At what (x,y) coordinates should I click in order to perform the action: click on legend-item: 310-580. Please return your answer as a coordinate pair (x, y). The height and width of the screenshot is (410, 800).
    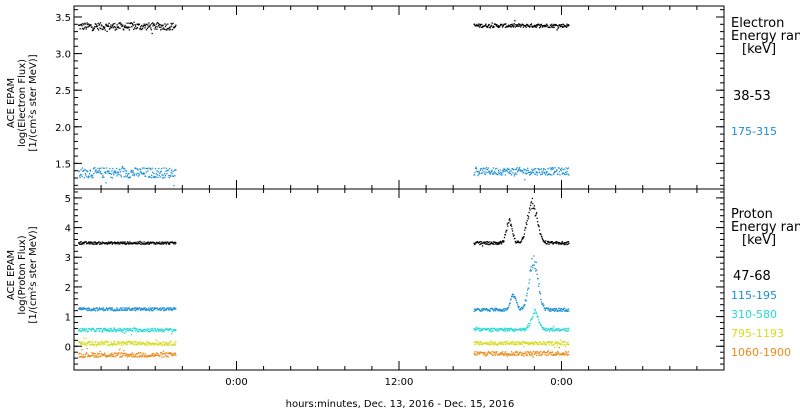
    Looking at the image, I should click on (754, 314).